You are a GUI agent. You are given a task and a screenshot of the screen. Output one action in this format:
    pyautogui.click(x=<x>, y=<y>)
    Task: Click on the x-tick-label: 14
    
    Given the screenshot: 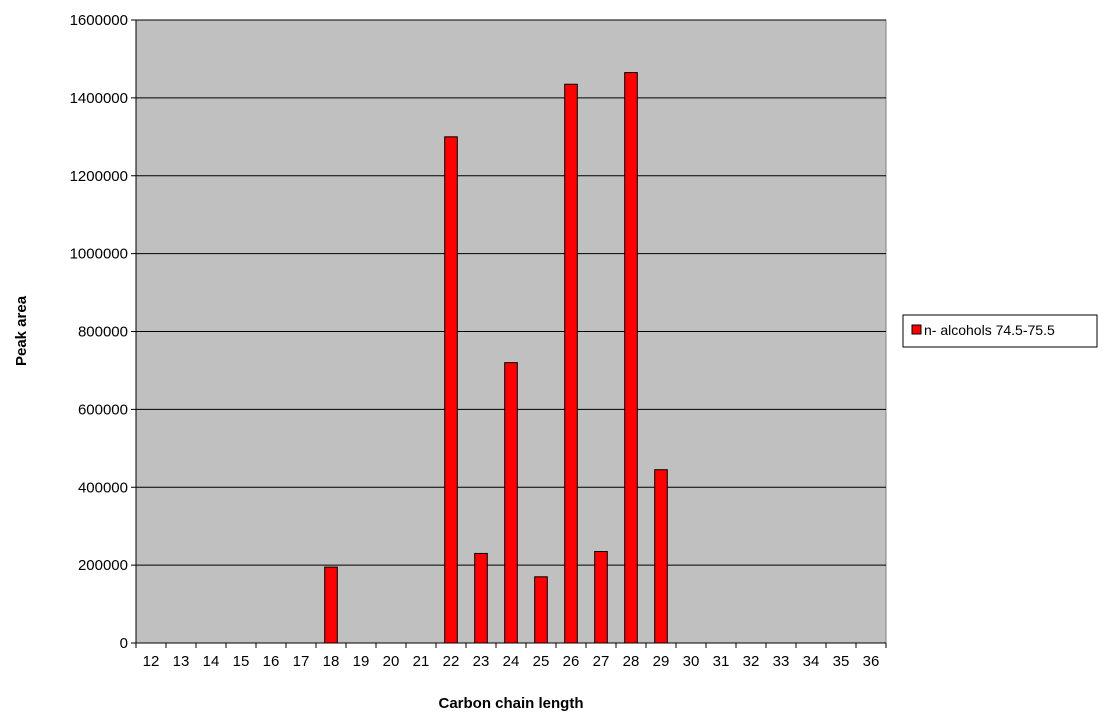 What is the action you would take?
    pyautogui.click(x=211, y=661)
    